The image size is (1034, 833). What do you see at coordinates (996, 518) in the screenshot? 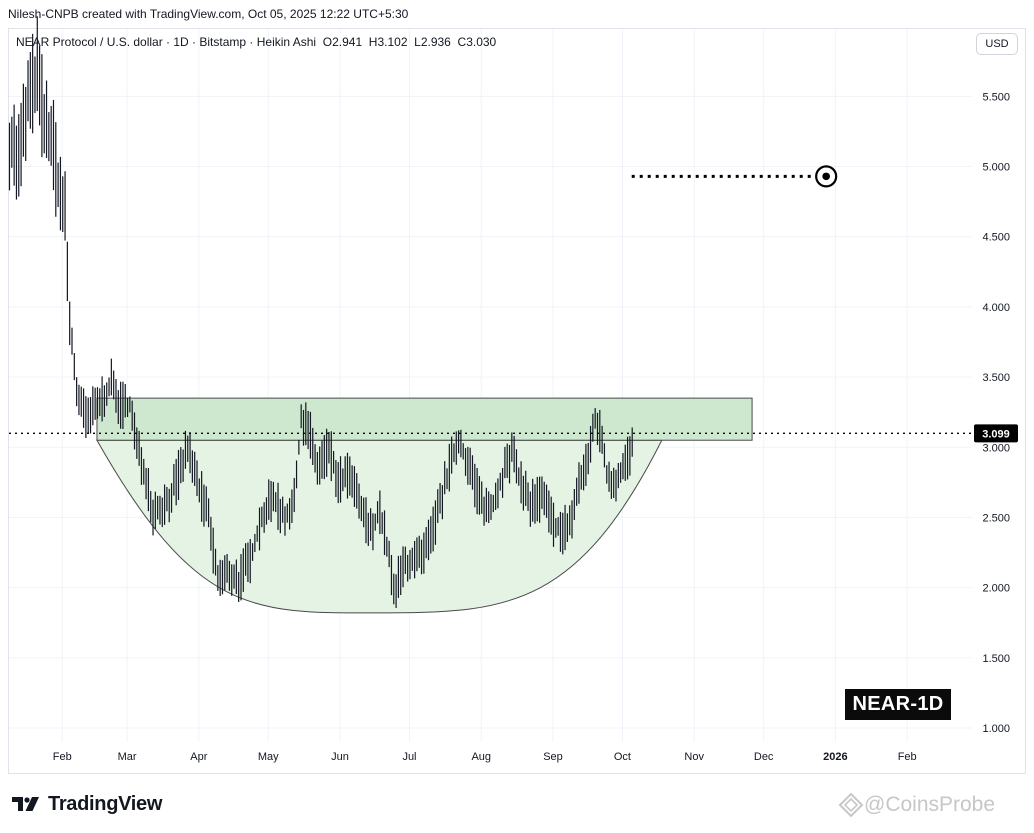
I see `y-tick-label: 2.500` at bounding box center [996, 518].